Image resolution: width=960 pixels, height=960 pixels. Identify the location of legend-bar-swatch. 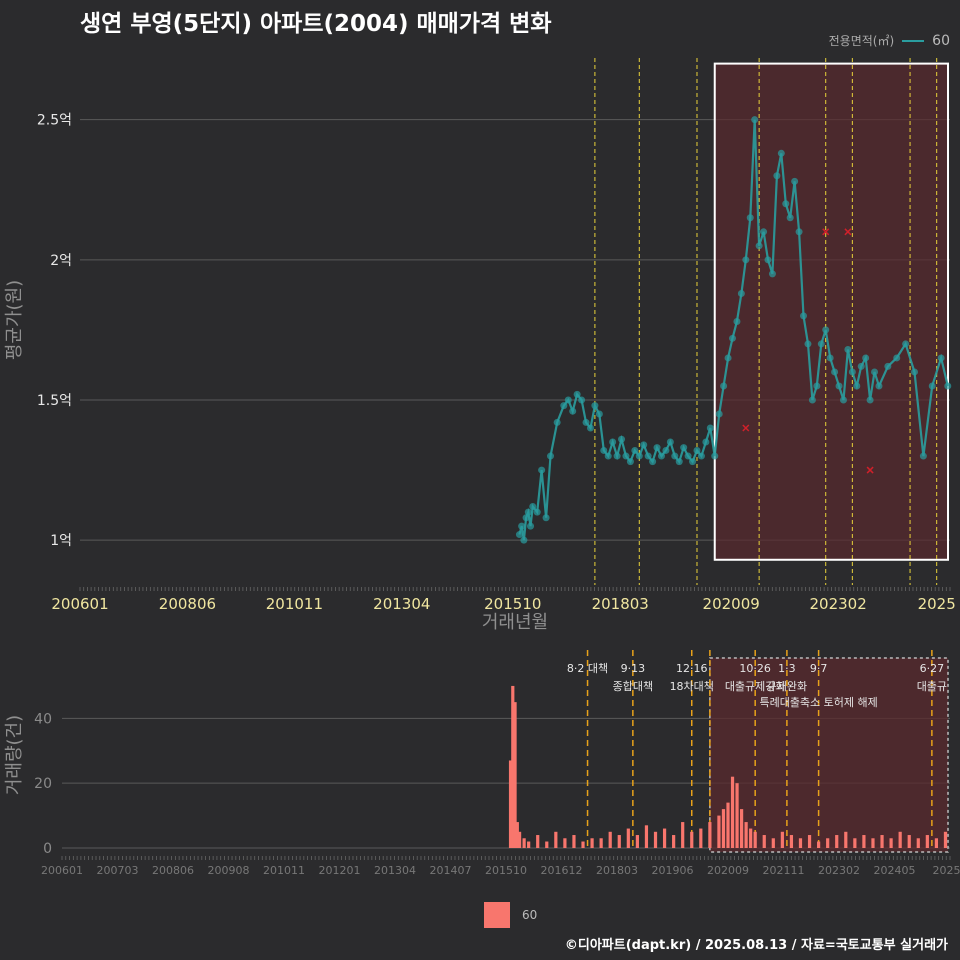
(497, 915).